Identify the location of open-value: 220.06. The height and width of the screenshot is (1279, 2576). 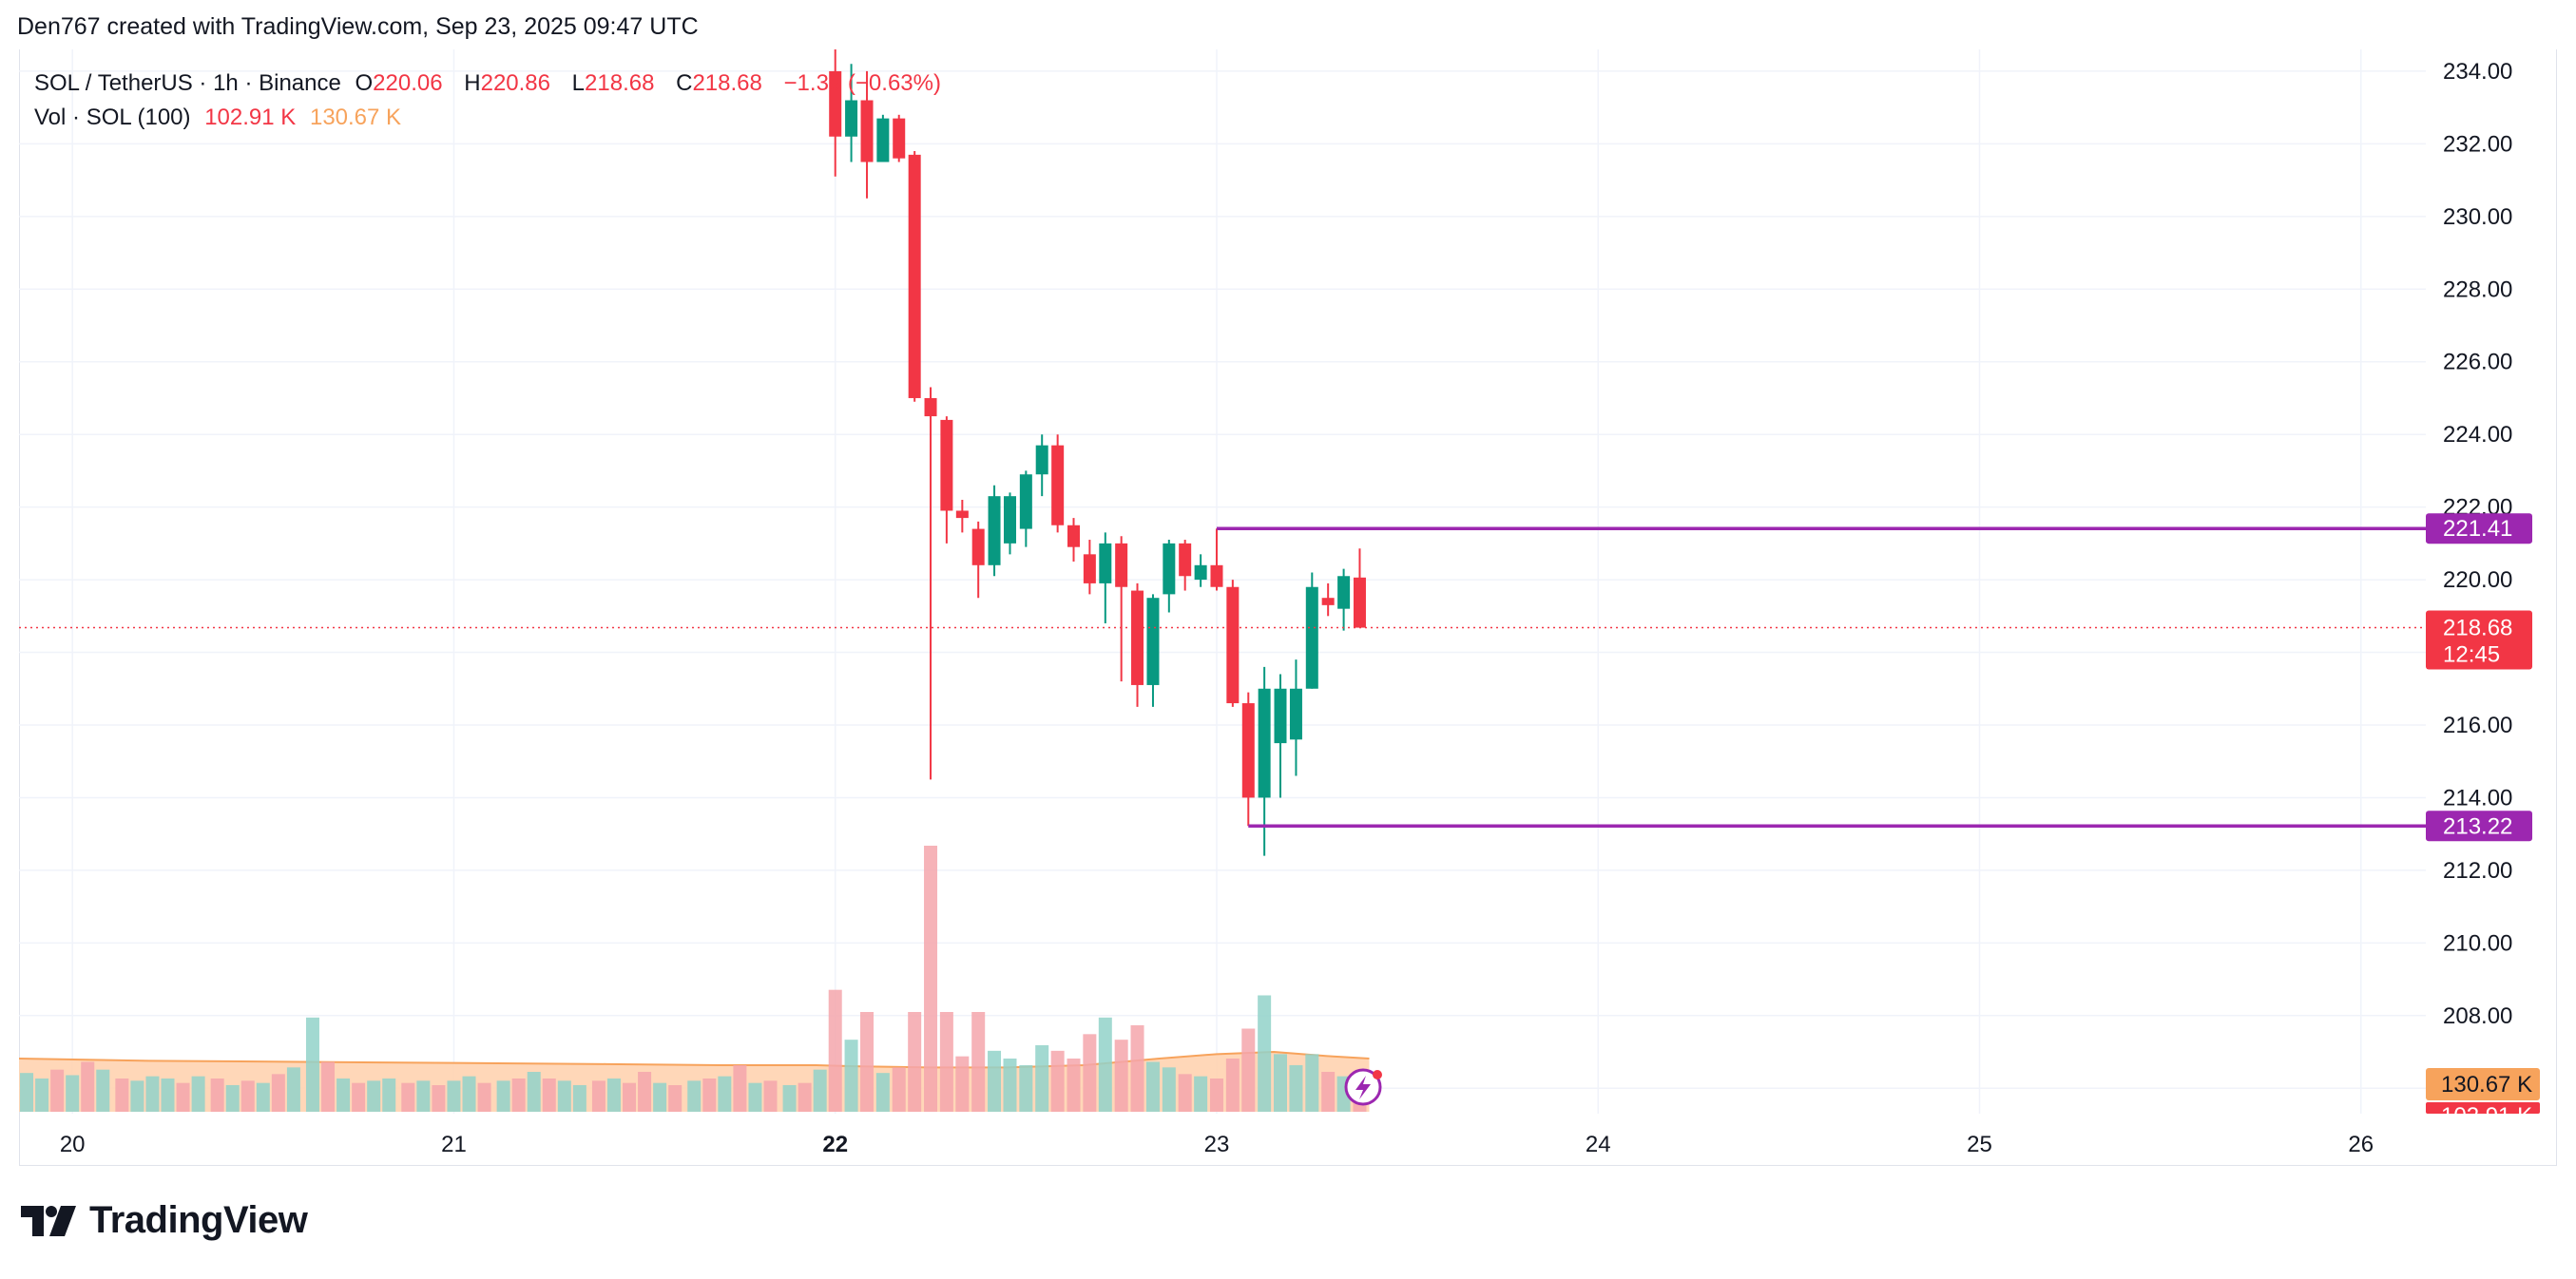
(408, 83).